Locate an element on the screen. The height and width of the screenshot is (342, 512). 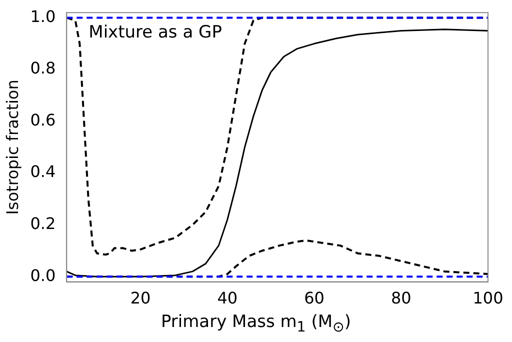
y-tick-label: 0.4 is located at coordinates (43, 172).